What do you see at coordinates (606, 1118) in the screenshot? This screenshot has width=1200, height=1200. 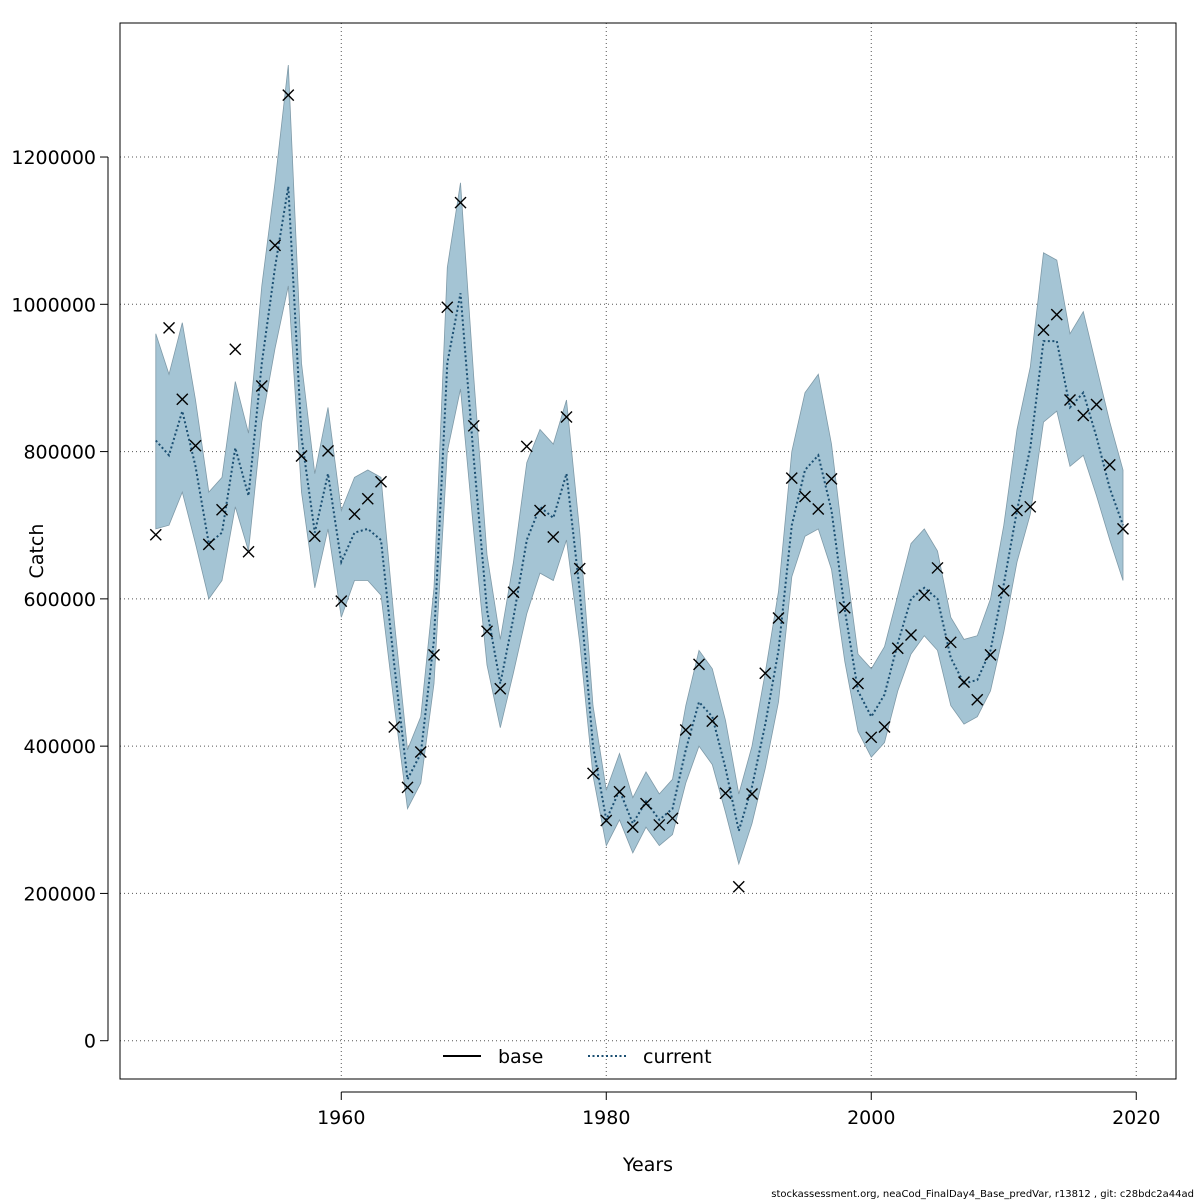 I see `x-tick-label: 1980` at bounding box center [606, 1118].